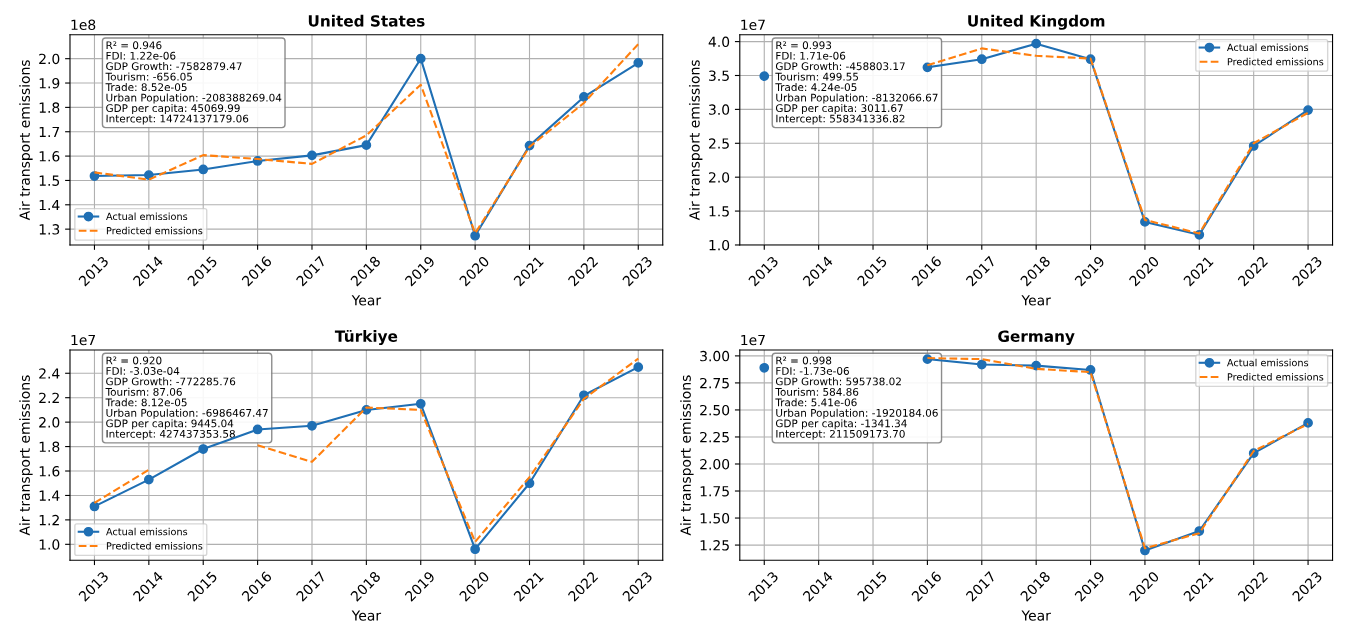  I want to click on y-tick-label: 1.50, so click(715, 518).